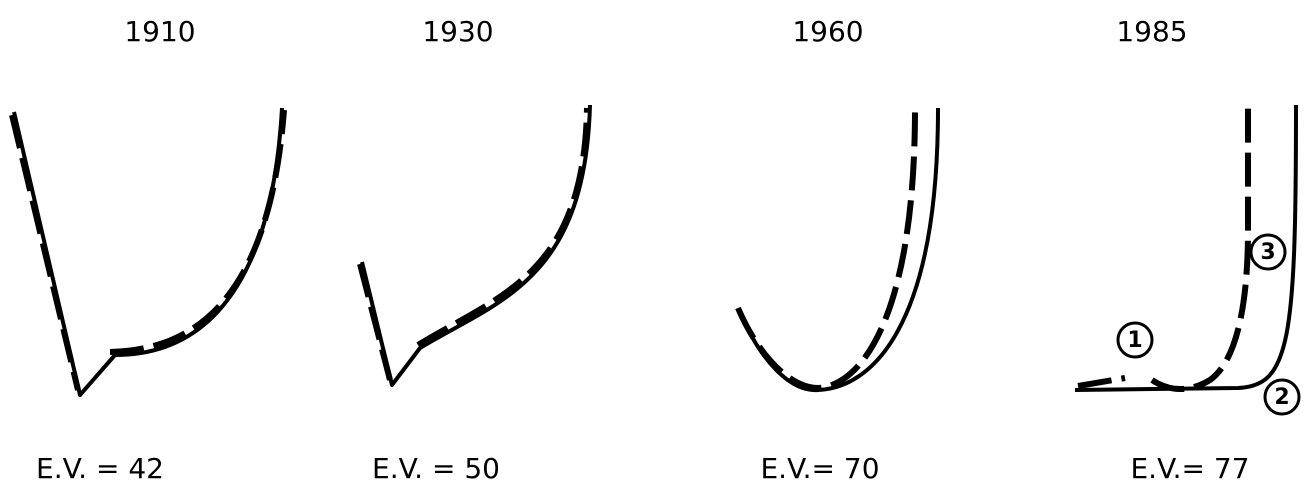 The height and width of the screenshot is (493, 1308). Describe the element at coordinates (457, 31) in the screenshot. I see `year: 1930` at that location.